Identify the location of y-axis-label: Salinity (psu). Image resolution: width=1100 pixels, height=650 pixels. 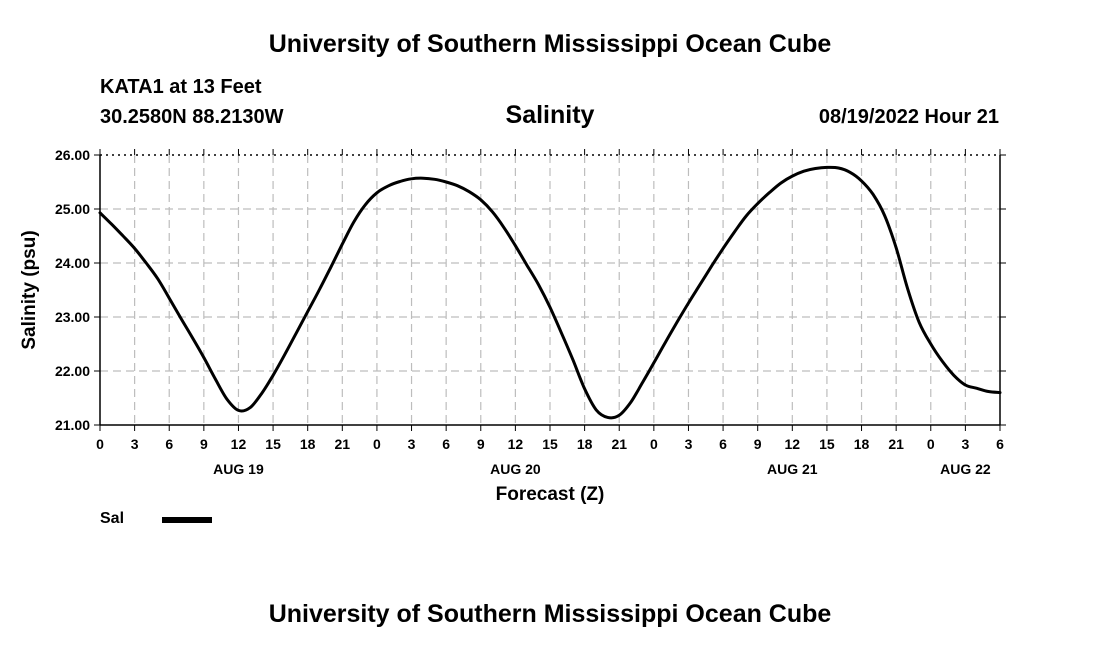
(29, 289).